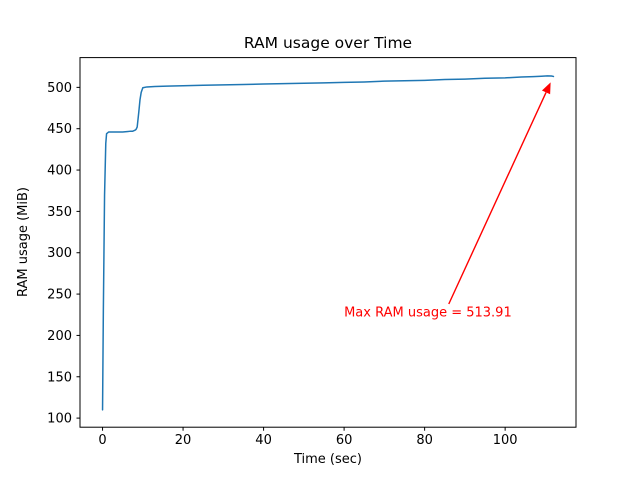 The height and width of the screenshot is (480, 640). Describe the element at coordinates (328, 43) in the screenshot. I see `chart-title: RAM usage over Time` at that location.